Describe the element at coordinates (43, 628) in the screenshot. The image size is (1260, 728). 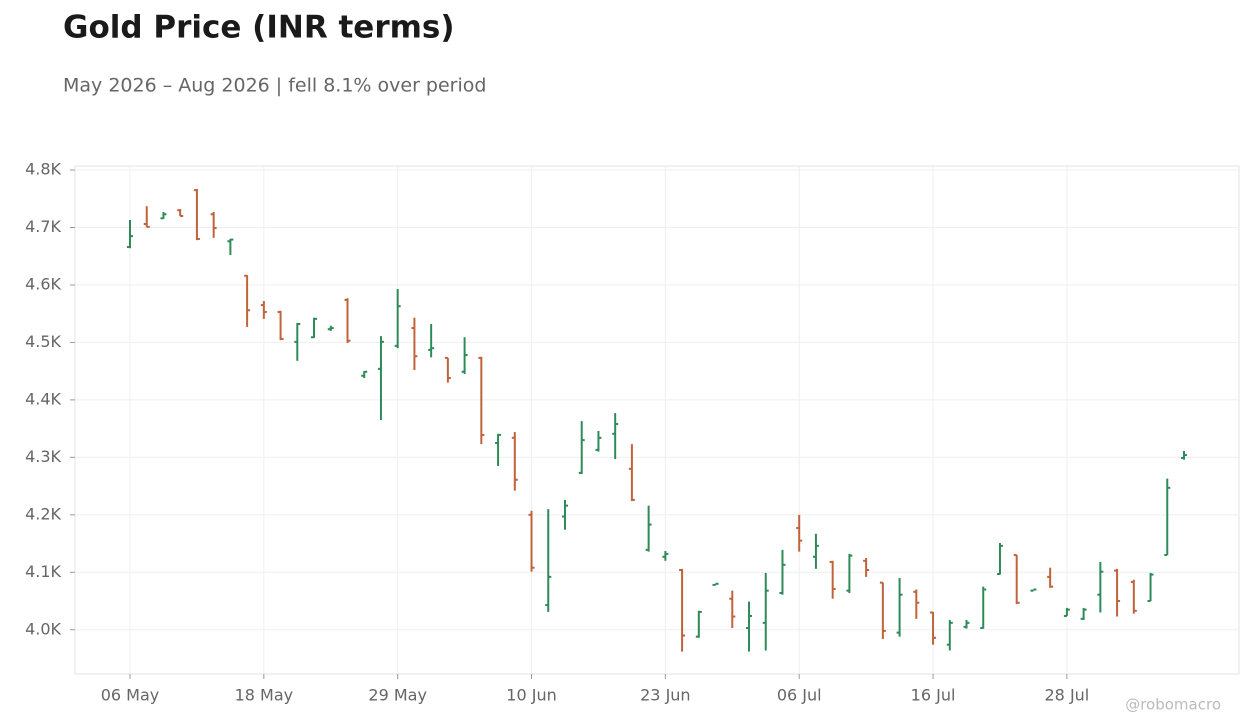
I see `y-tick-label: 4.0K` at that location.